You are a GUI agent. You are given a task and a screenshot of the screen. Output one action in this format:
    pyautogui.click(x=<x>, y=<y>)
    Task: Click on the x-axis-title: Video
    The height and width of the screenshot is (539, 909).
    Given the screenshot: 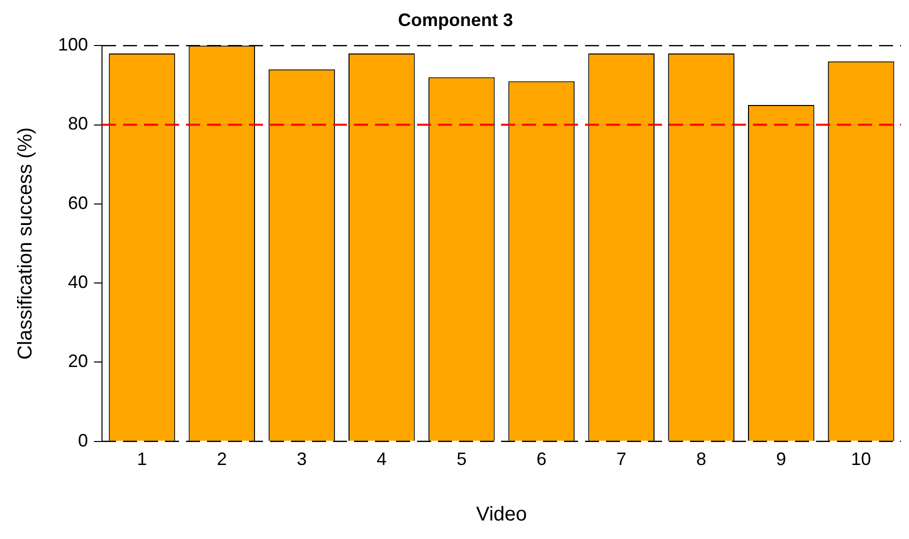 What is the action you would take?
    pyautogui.click(x=501, y=515)
    